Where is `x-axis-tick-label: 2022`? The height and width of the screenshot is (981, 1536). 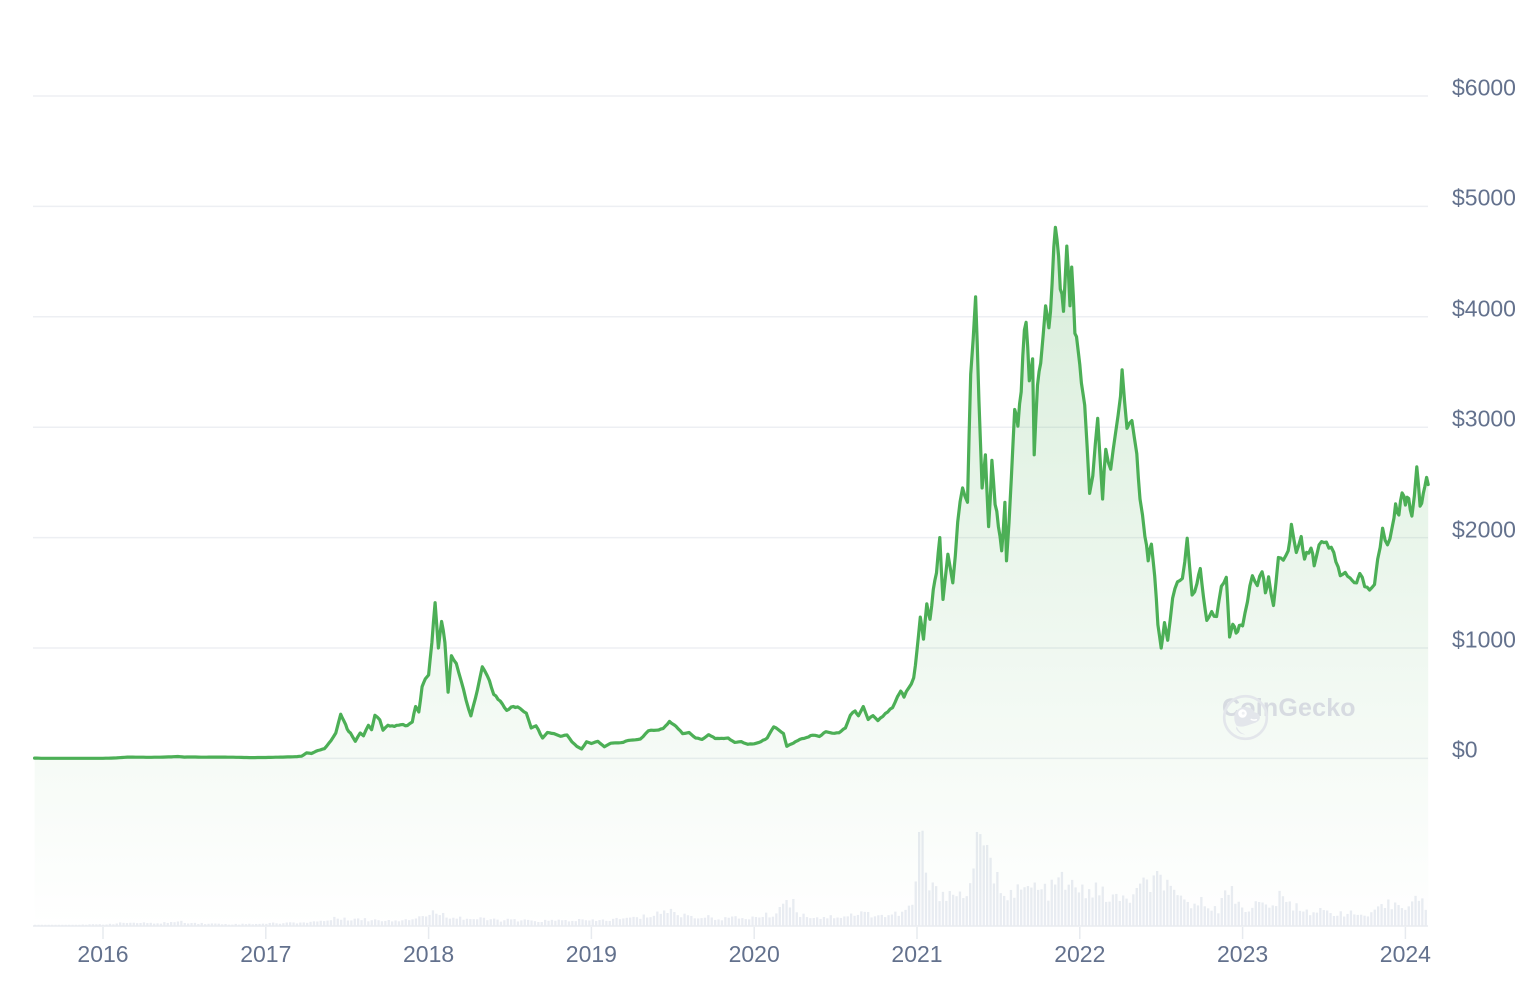
x-axis-tick-label: 2022 is located at coordinates (1080, 954).